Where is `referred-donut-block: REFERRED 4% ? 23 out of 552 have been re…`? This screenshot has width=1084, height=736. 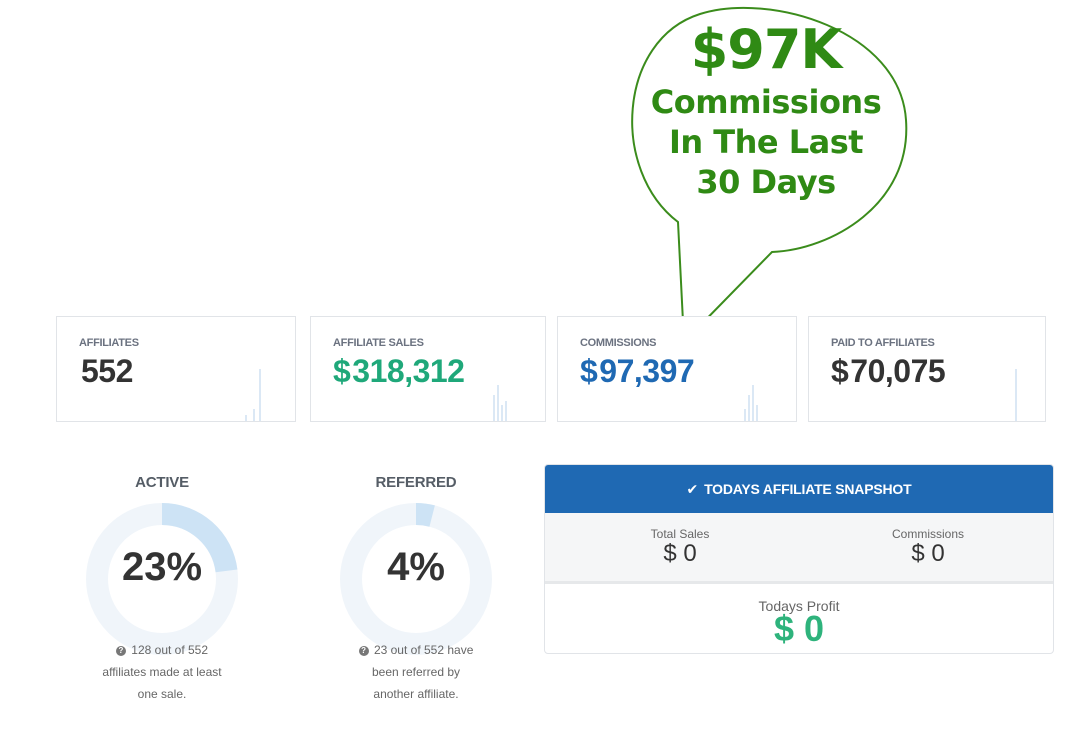
referred-donut-block: REFERRED 4% ? 23 out of 552 have been re… is located at coordinates (416, 589).